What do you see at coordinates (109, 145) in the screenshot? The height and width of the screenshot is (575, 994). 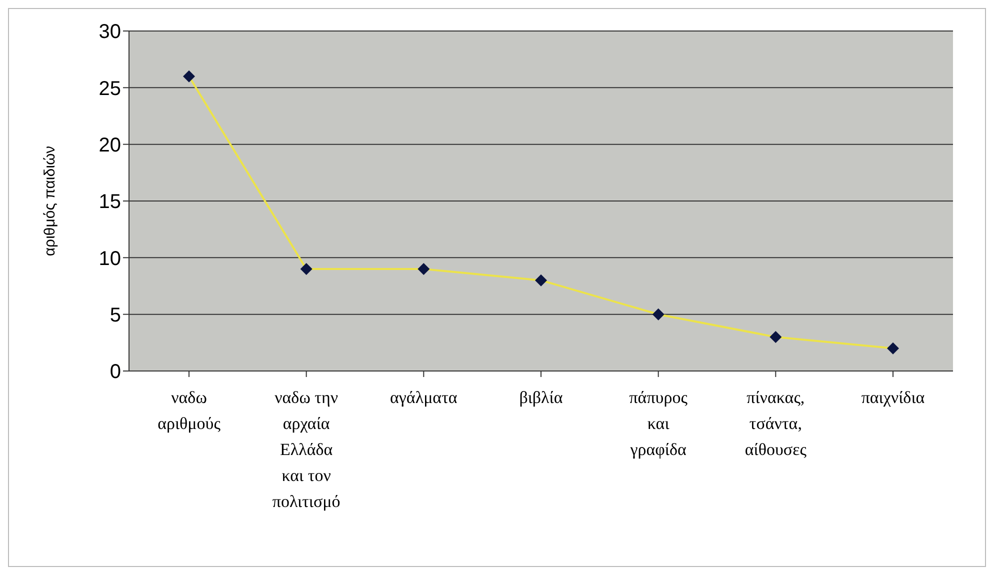 I see `y-tick-label: 20` at bounding box center [109, 145].